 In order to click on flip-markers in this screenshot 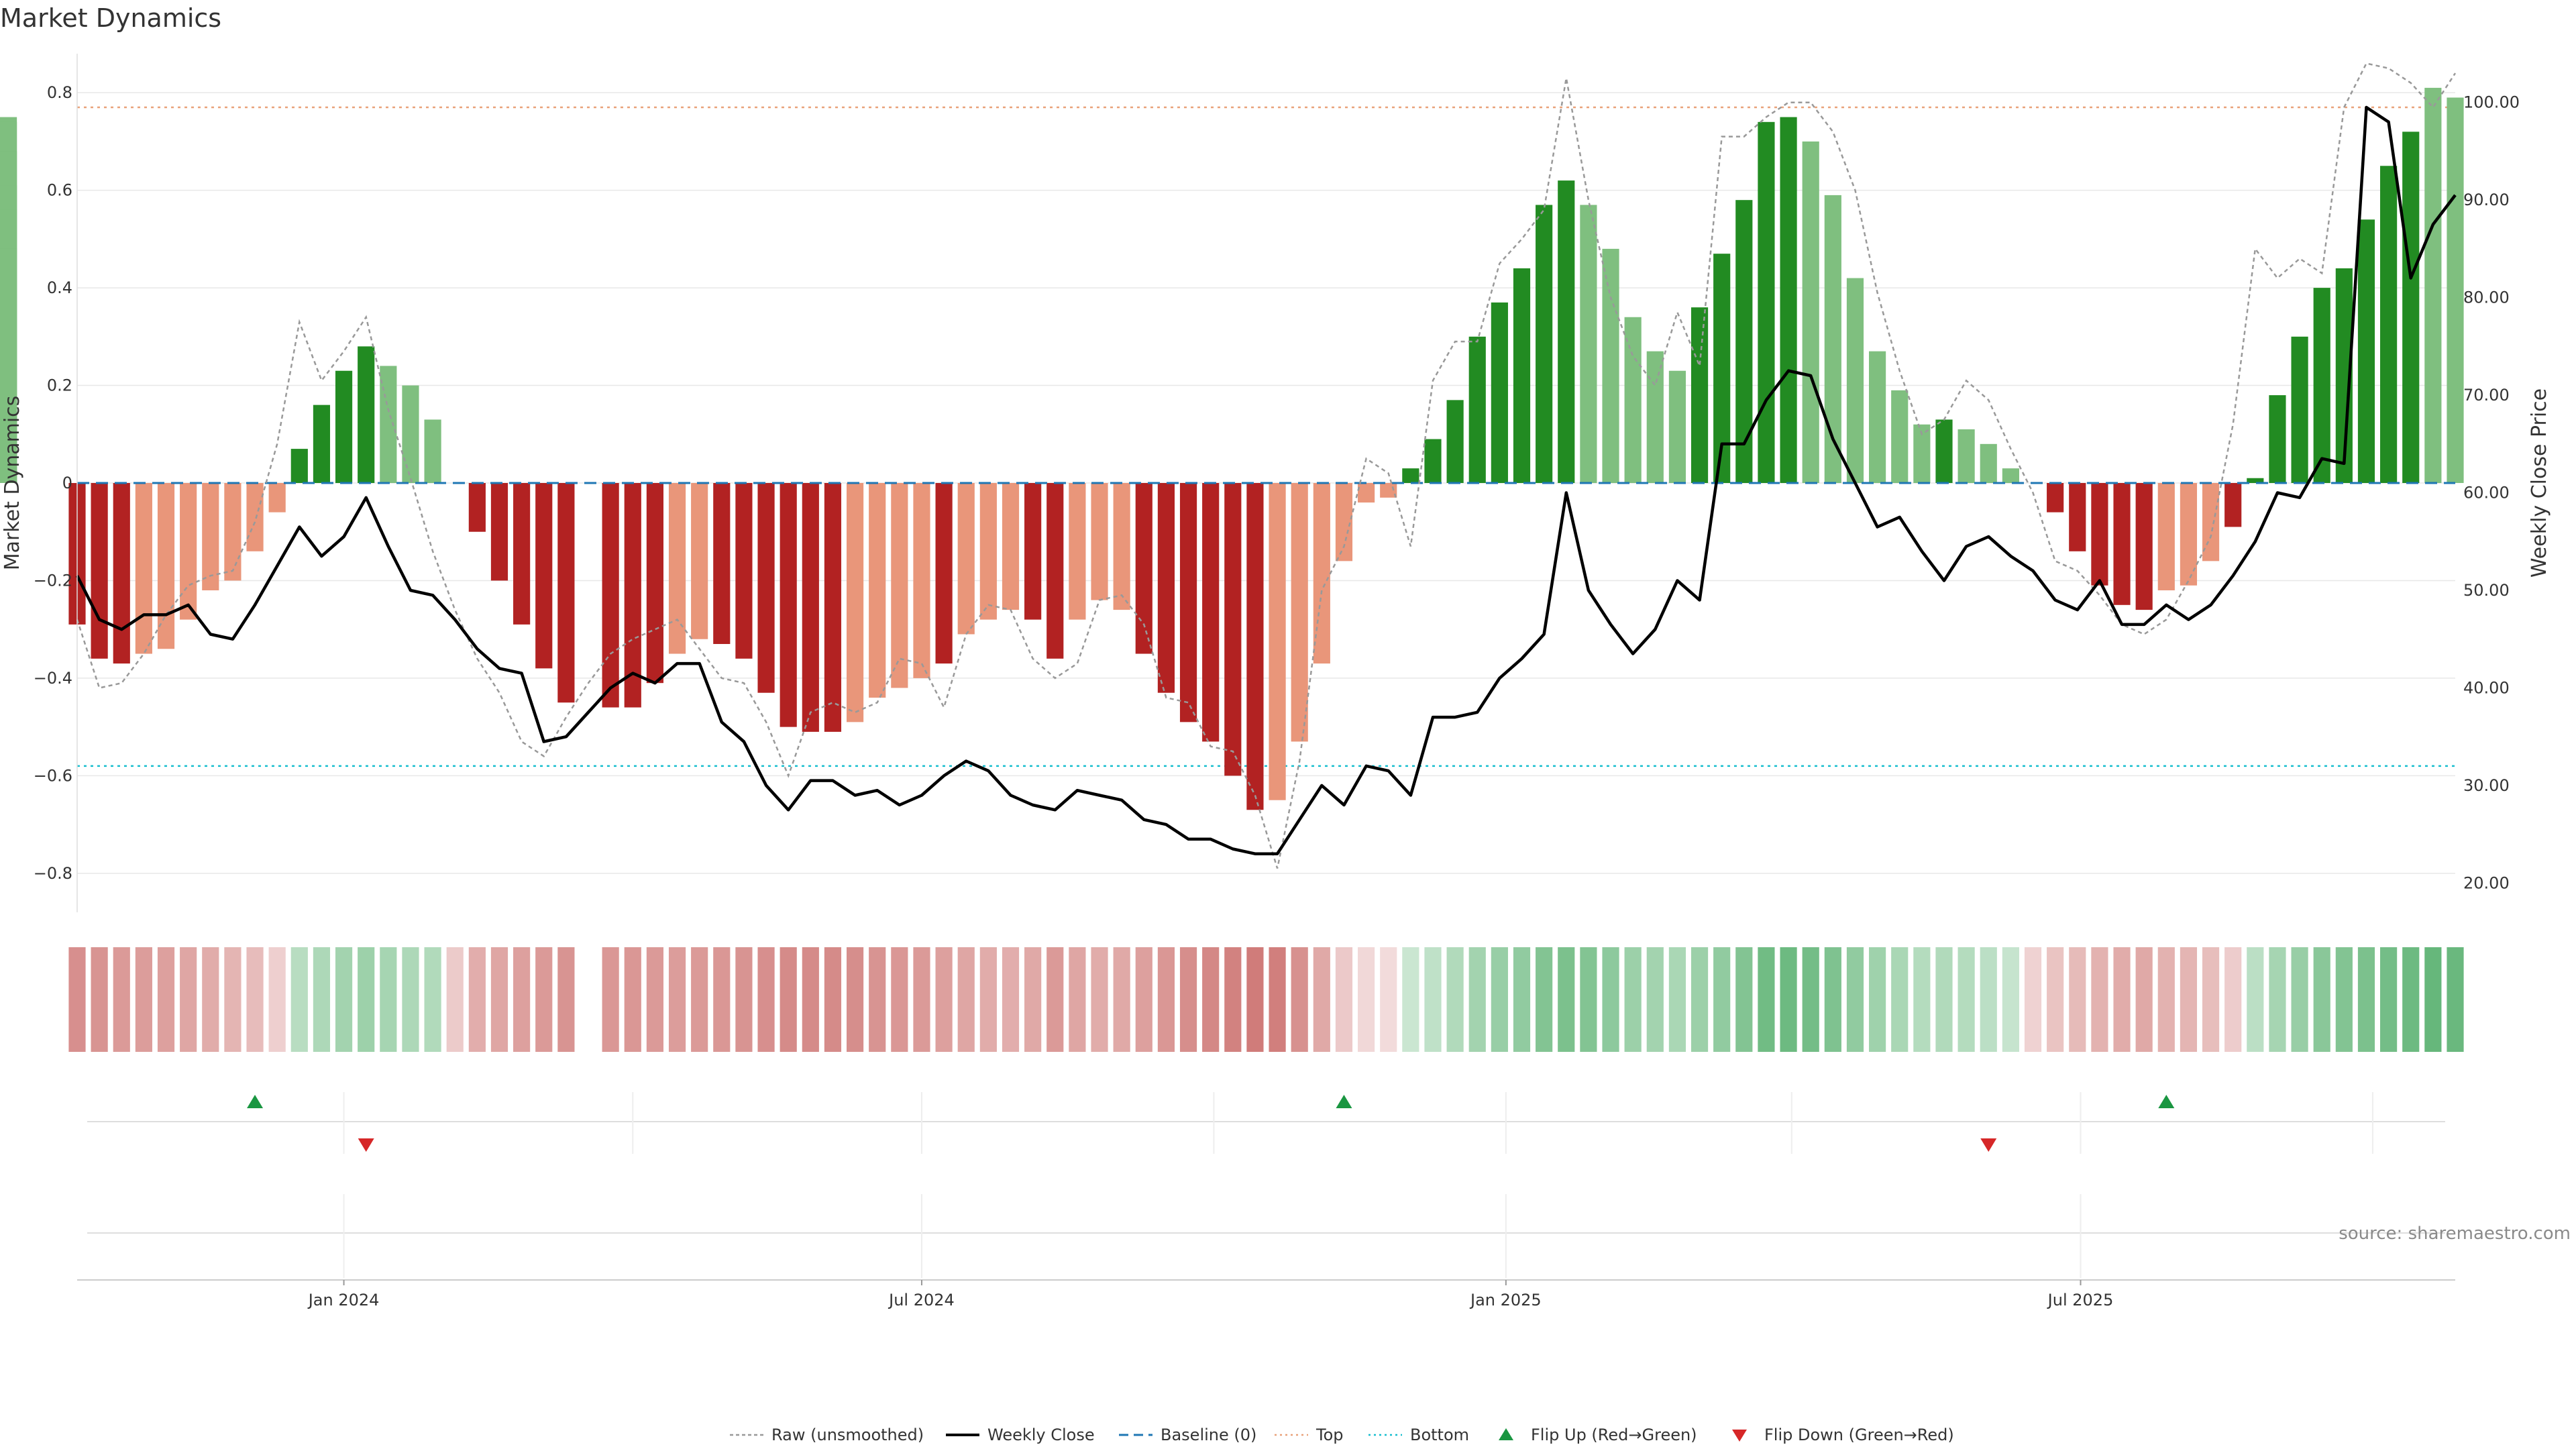, I will do `click(1266, 1185)`.